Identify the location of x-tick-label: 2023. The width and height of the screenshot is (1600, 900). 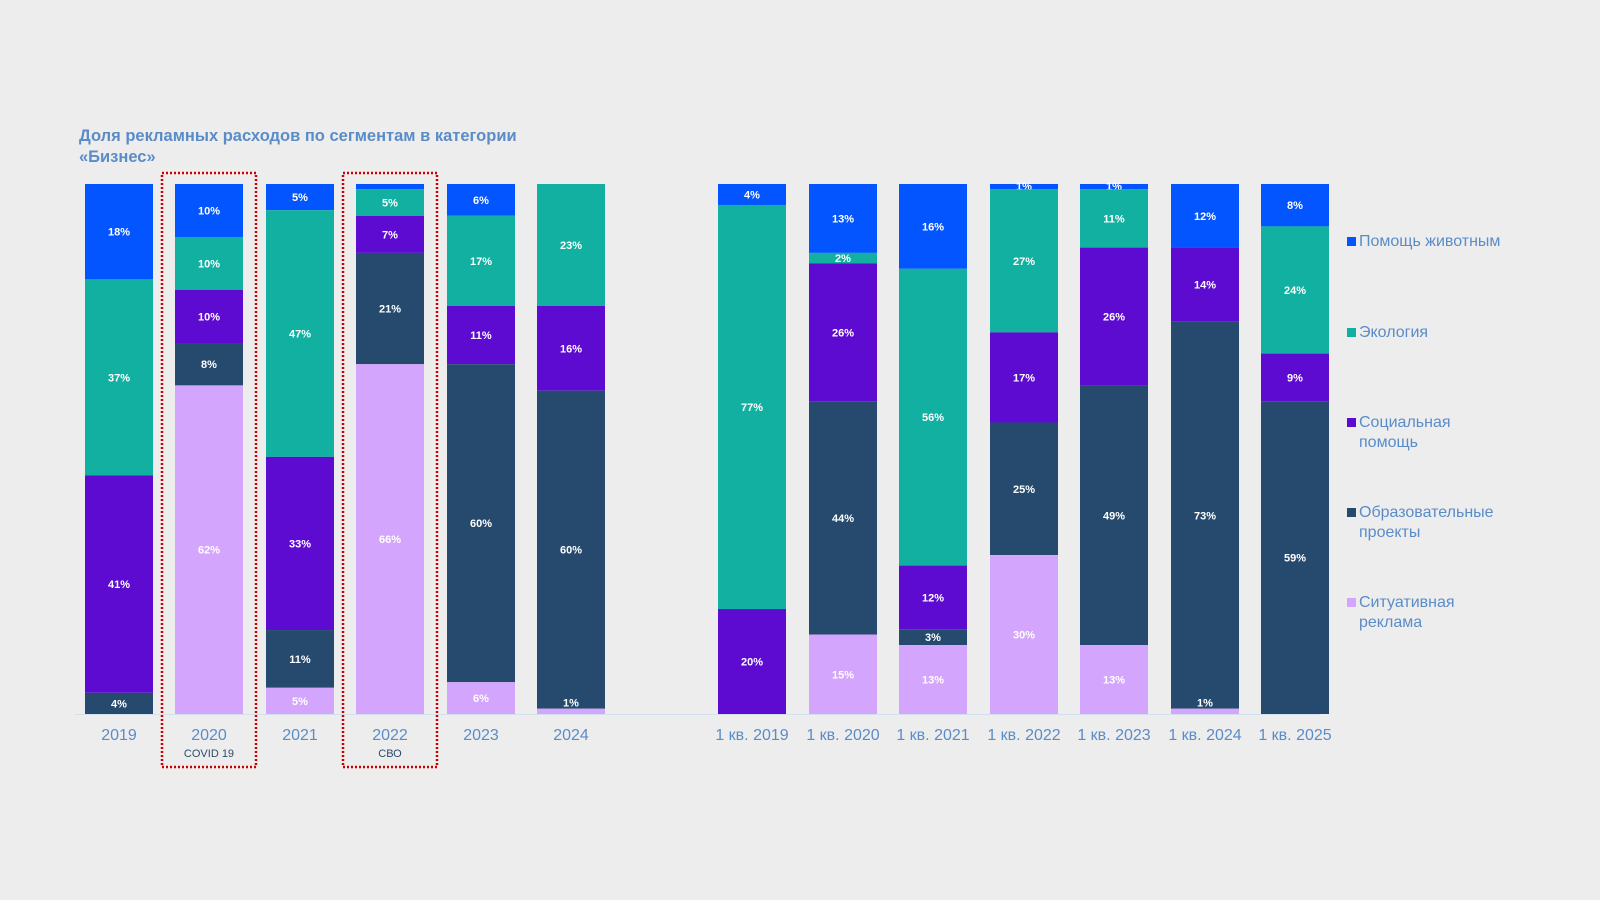
(481, 735).